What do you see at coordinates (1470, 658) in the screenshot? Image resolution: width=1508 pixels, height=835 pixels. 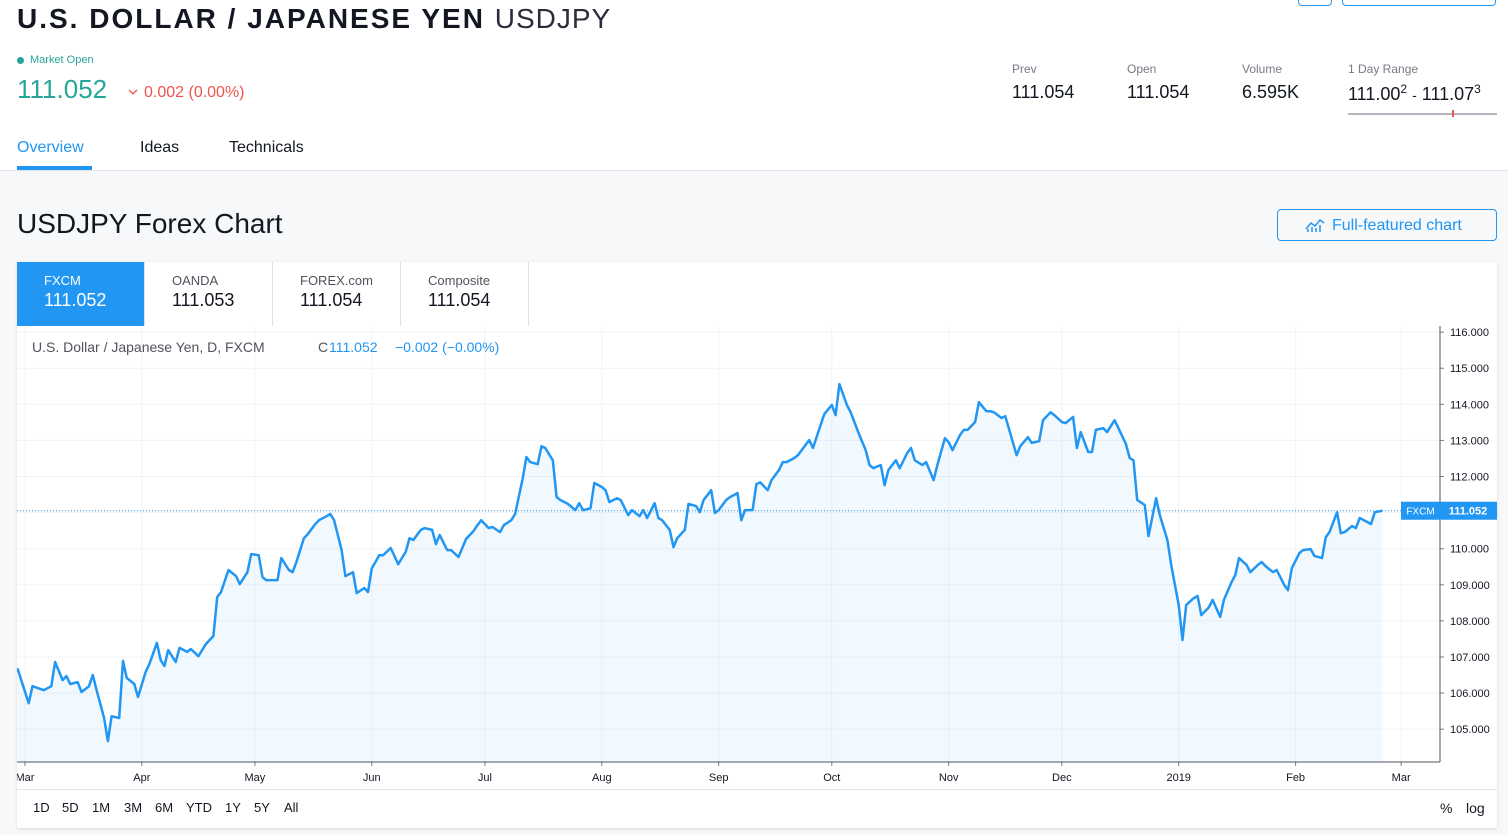 I see `y-tick-label: 107.000` at bounding box center [1470, 658].